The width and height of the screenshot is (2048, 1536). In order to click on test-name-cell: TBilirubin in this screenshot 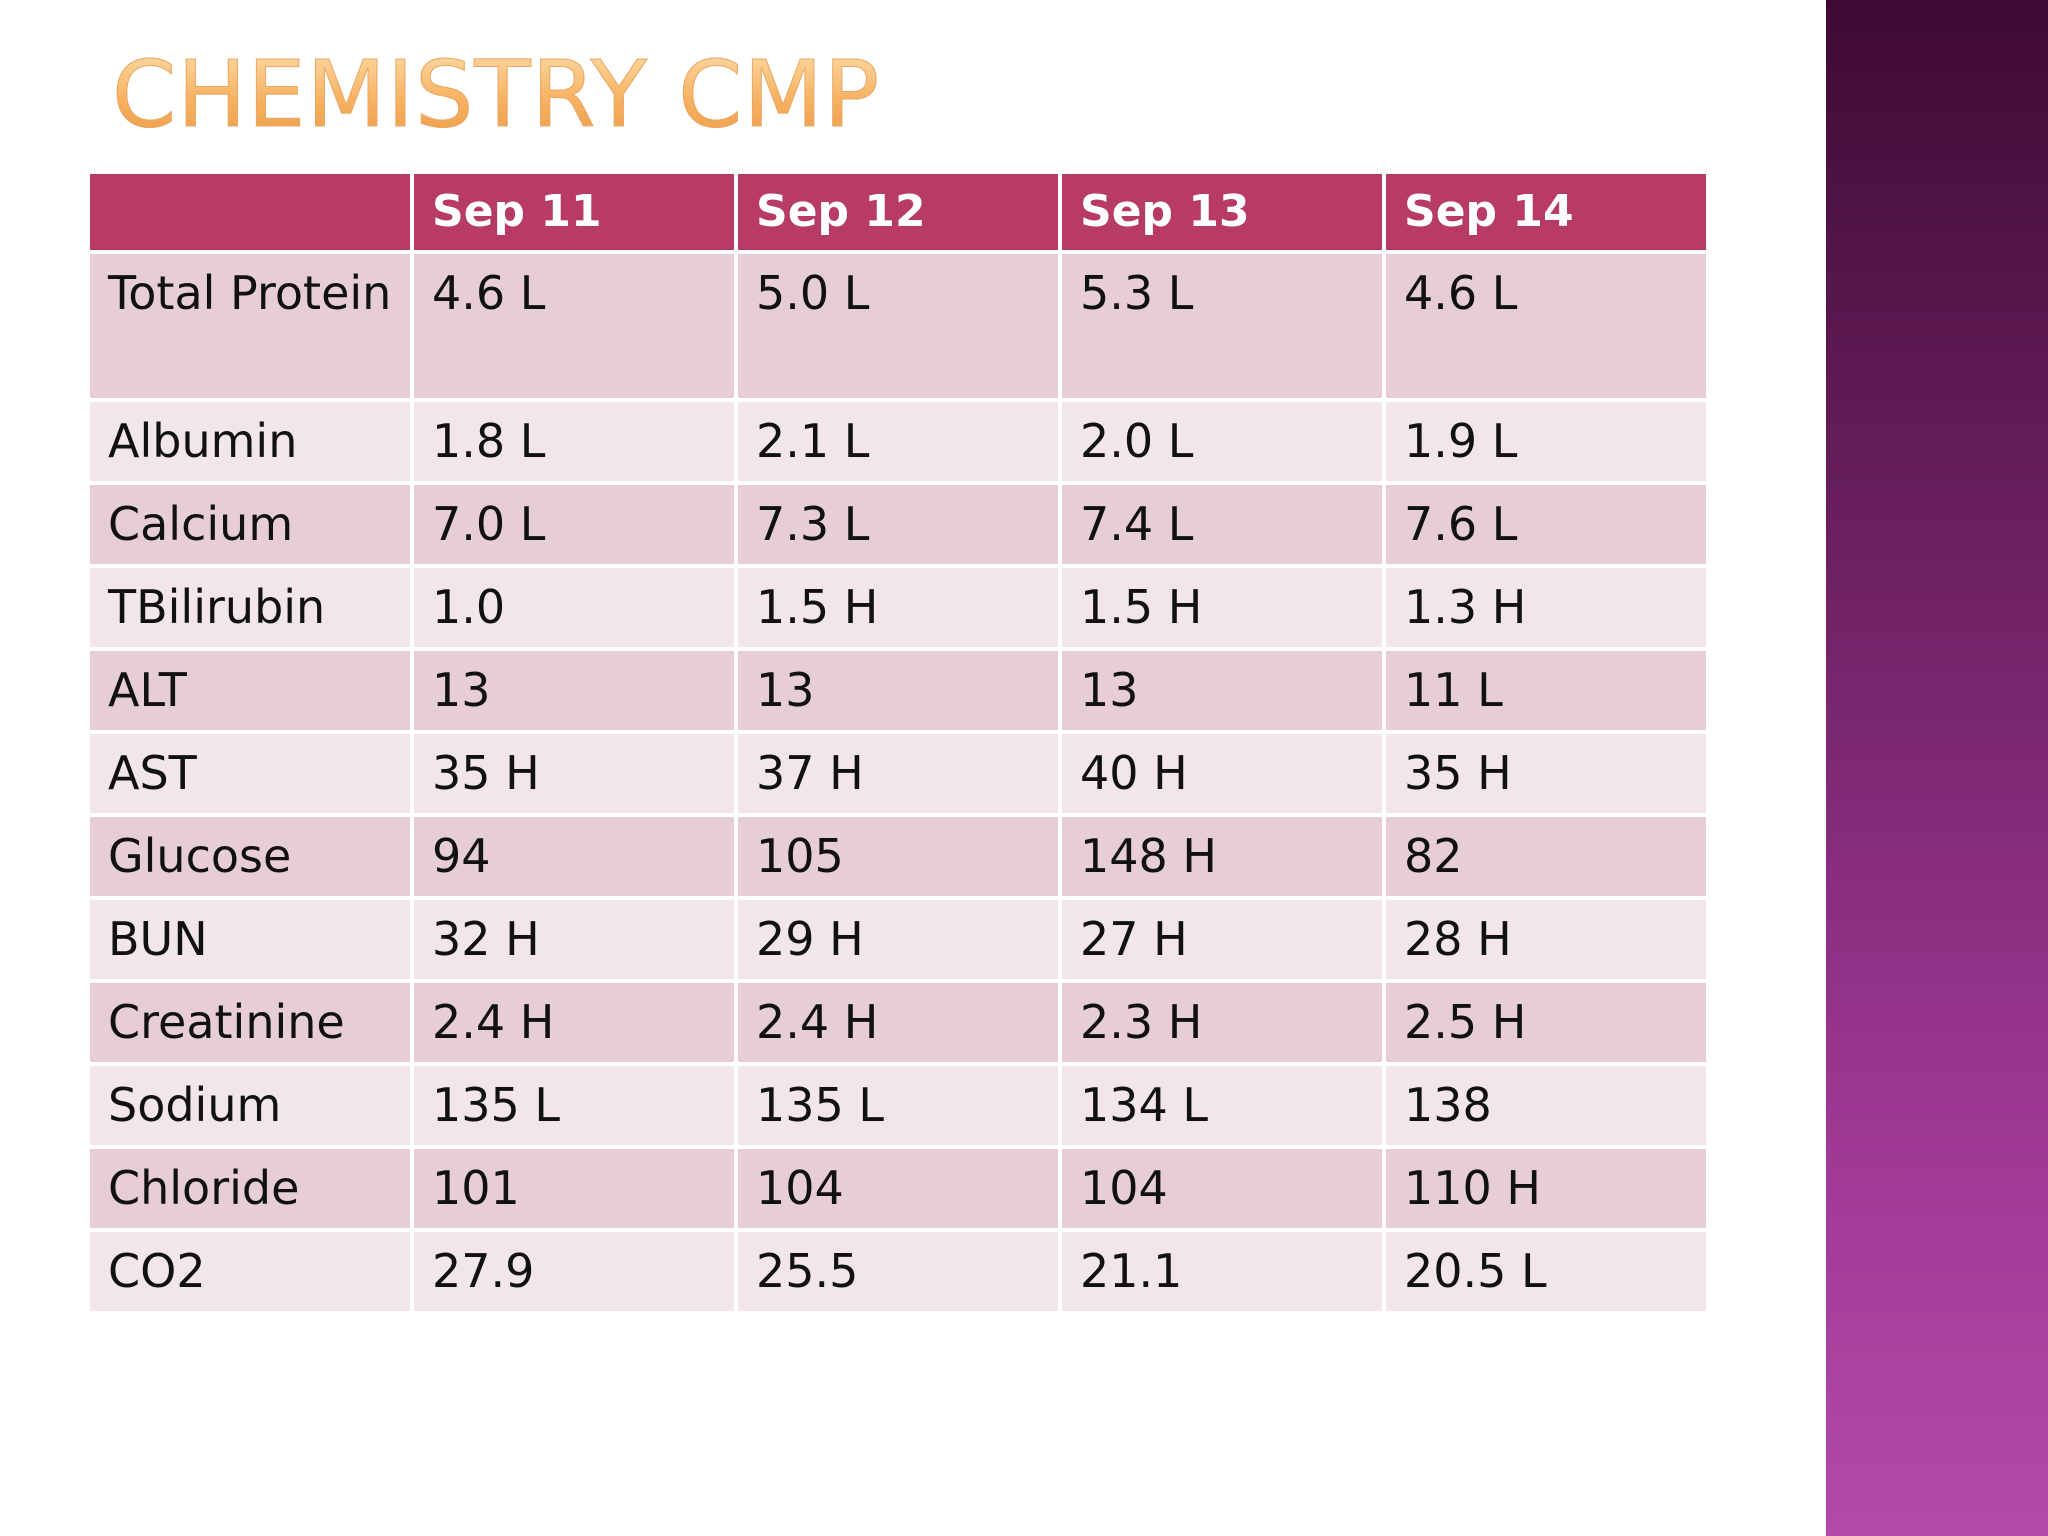, I will do `click(250, 607)`.